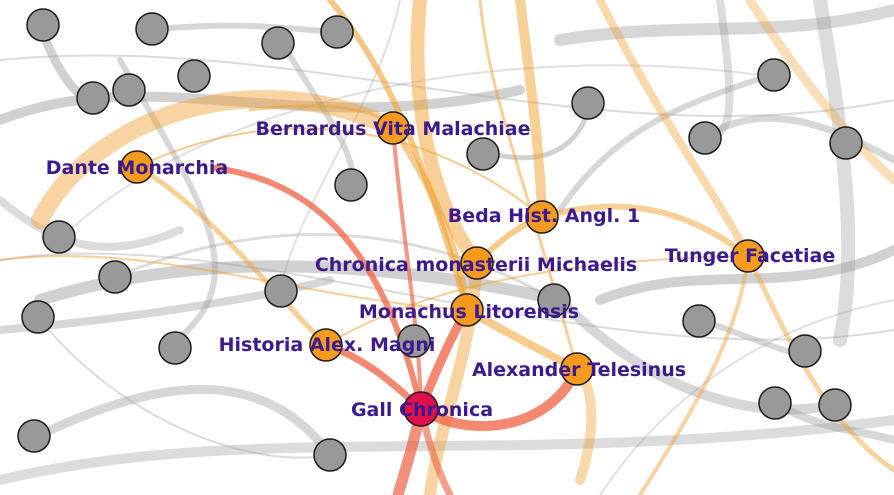  I want to click on label-historia-alex: Historia Alex. Magni, so click(327, 345).